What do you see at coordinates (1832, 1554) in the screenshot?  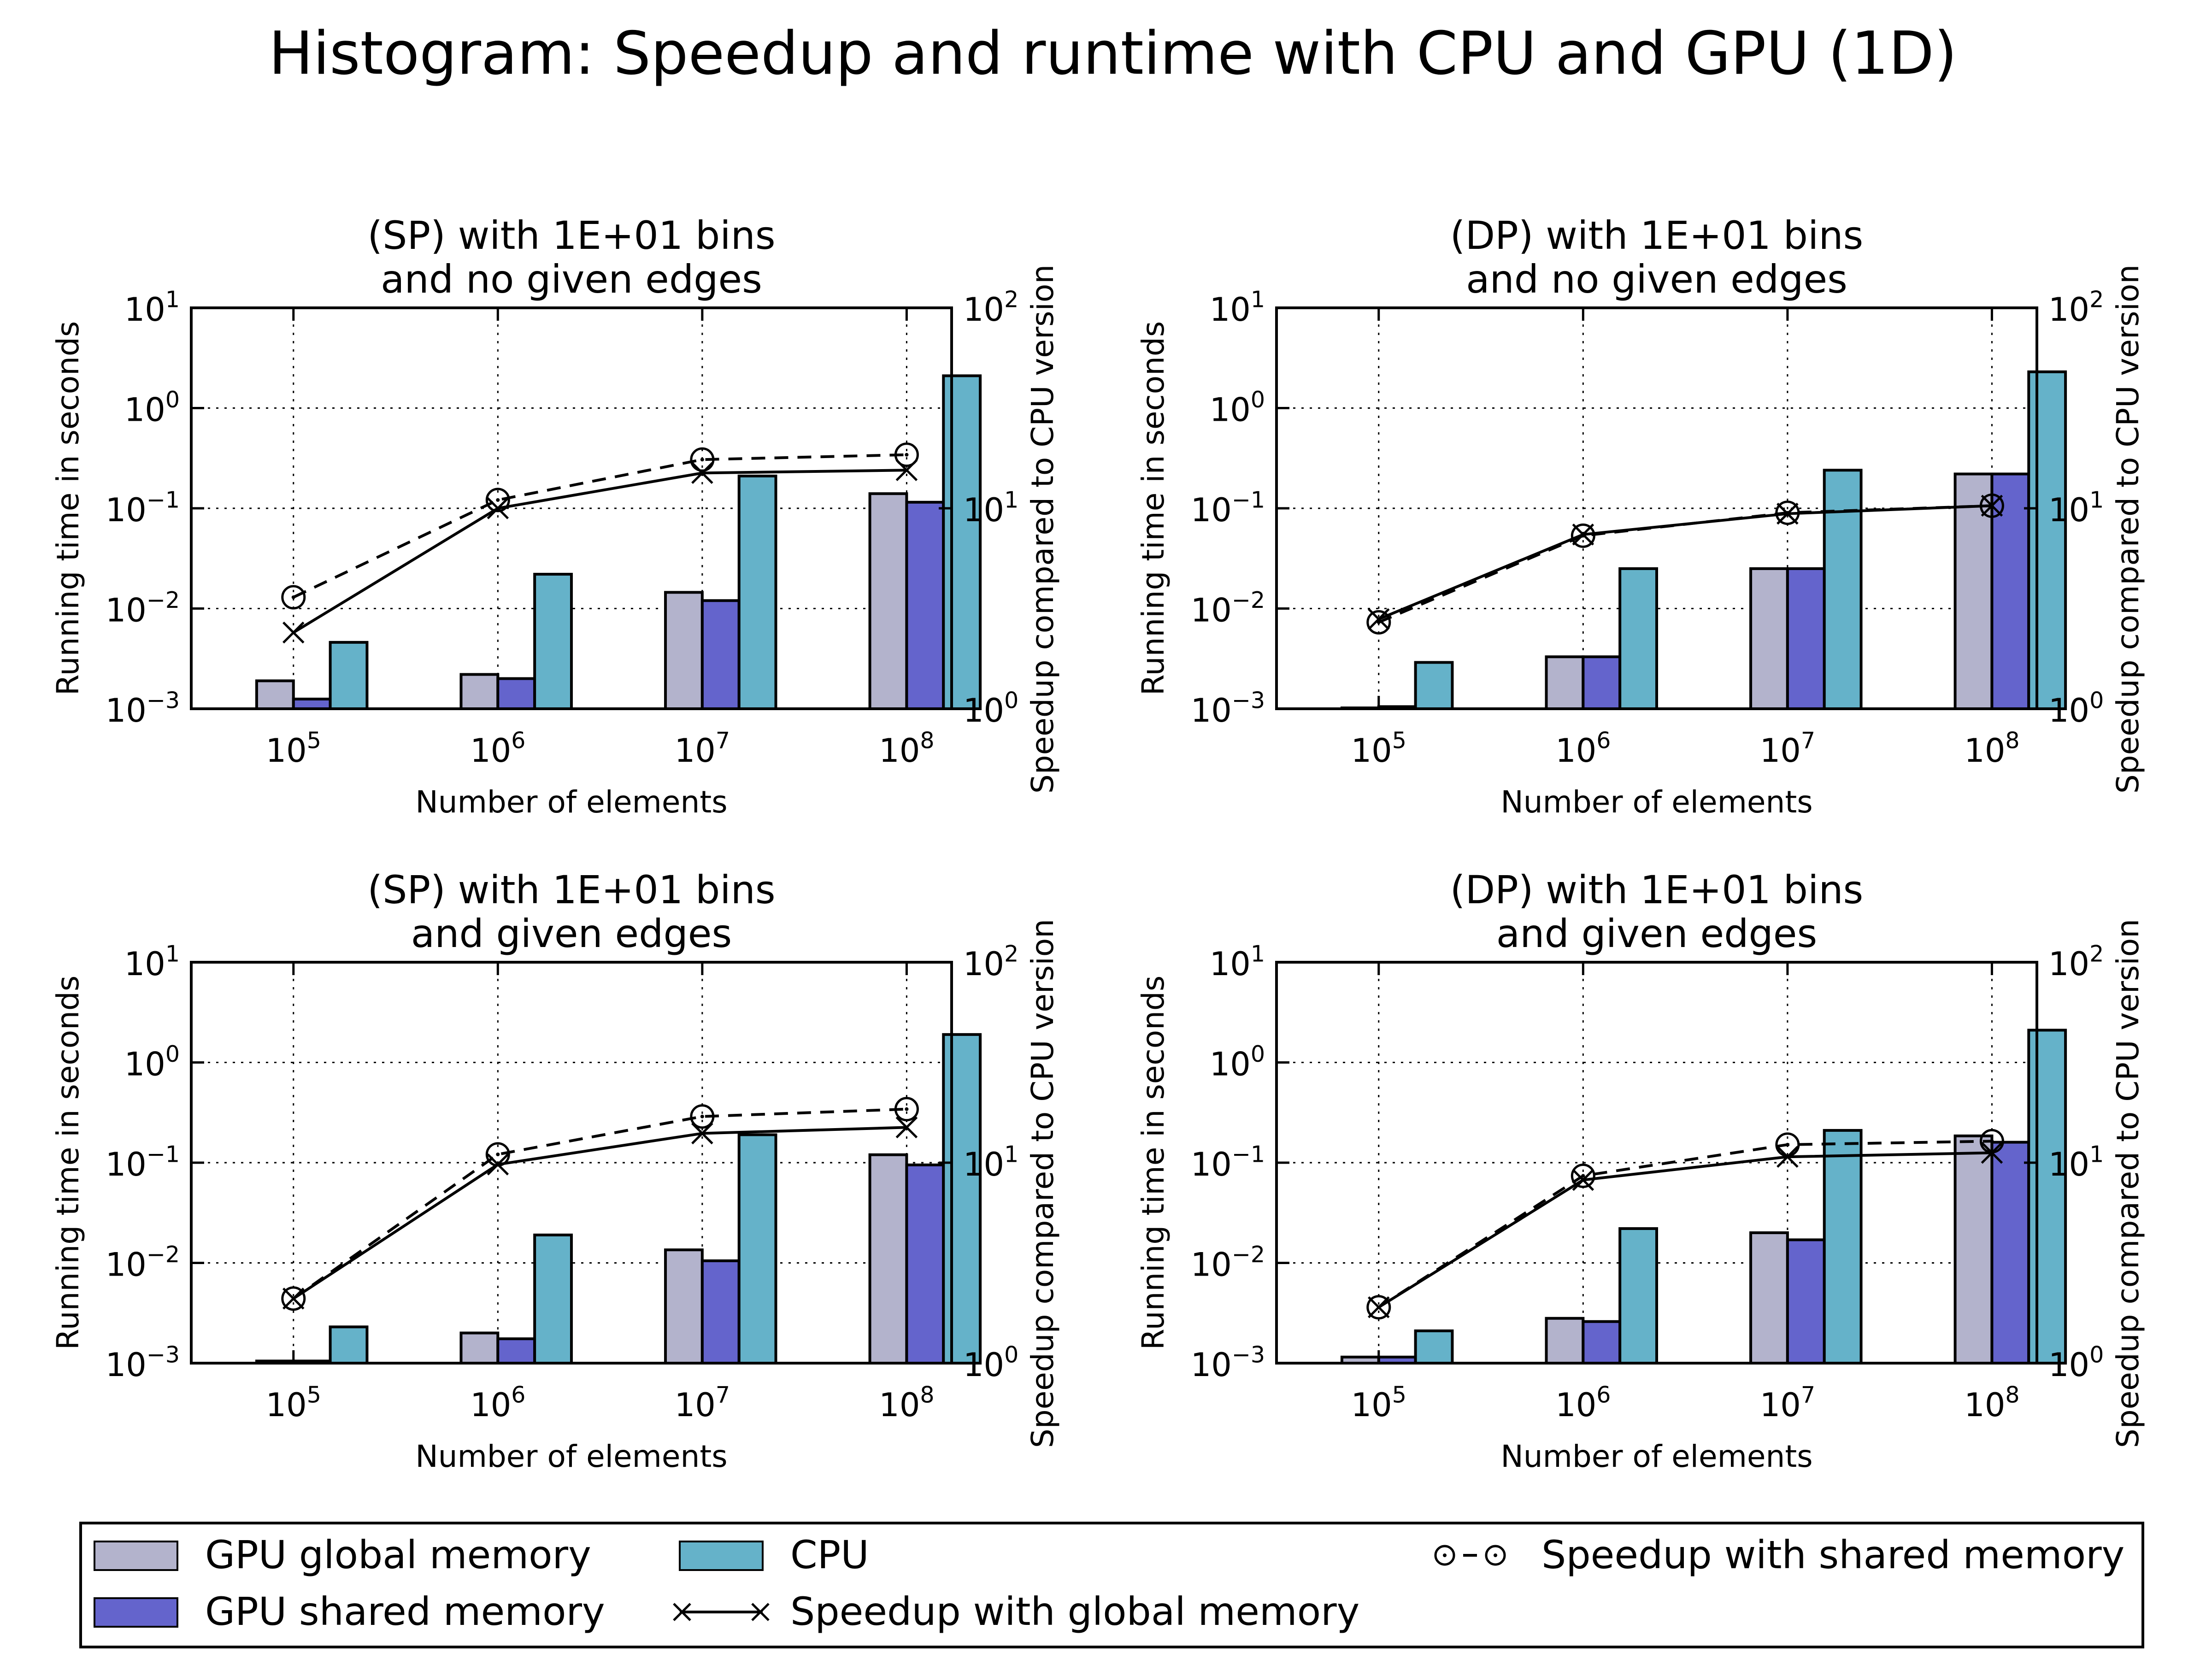 I see `legend-label-speedup-shared: Speedup with shared memory` at bounding box center [1832, 1554].